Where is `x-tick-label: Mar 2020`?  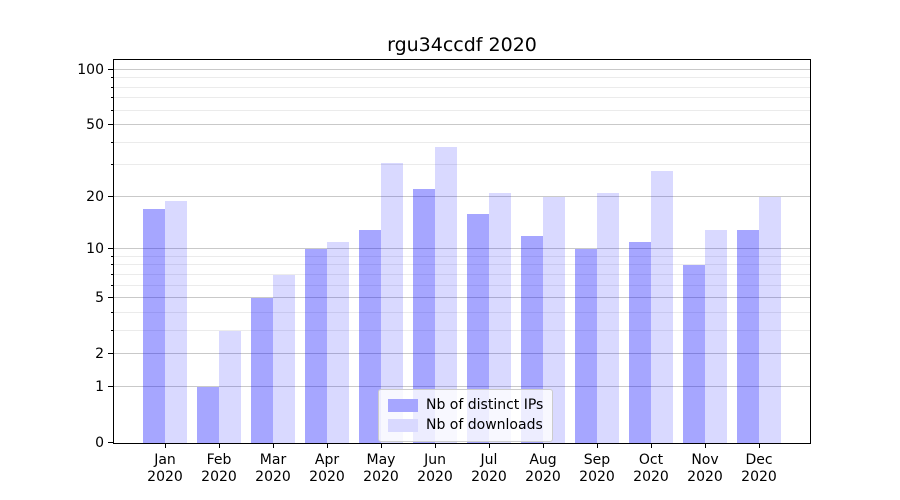
x-tick-label: Mar 2020 is located at coordinates (273, 469).